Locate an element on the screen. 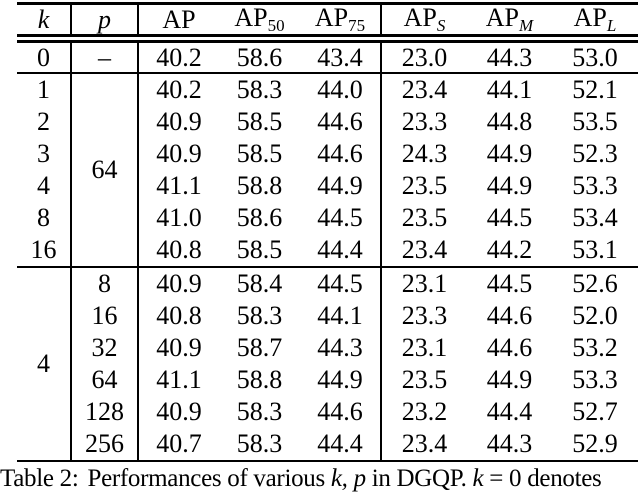 The image size is (640, 496). table-row: 64 41.1 58.8 44.9 23.5 44.9 53.3 is located at coordinates (327, 380).